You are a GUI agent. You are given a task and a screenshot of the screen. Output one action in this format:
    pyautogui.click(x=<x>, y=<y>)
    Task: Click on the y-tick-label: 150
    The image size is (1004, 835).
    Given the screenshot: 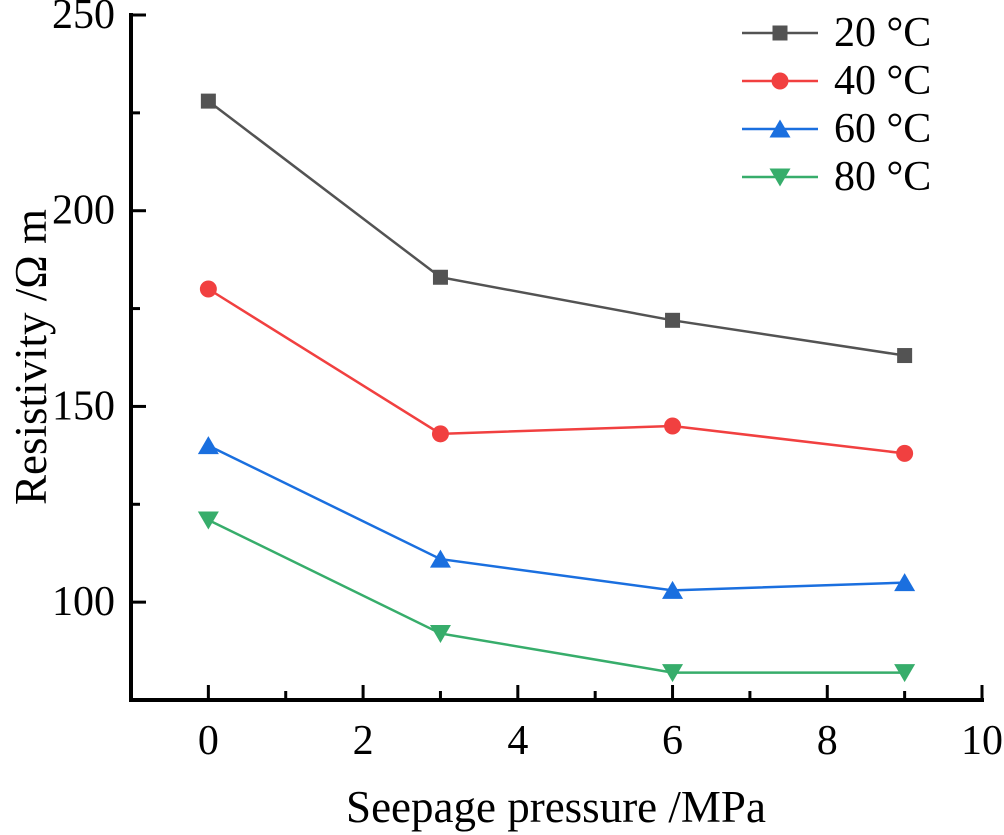 What is the action you would take?
    pyautogui.click(x=83, y=406)
    